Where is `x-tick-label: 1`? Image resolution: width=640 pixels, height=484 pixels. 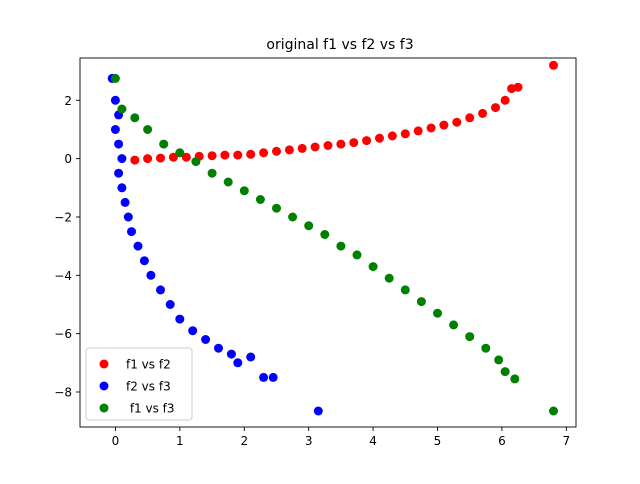 x-tick-label: 1 is located at coordinates (180, 441).